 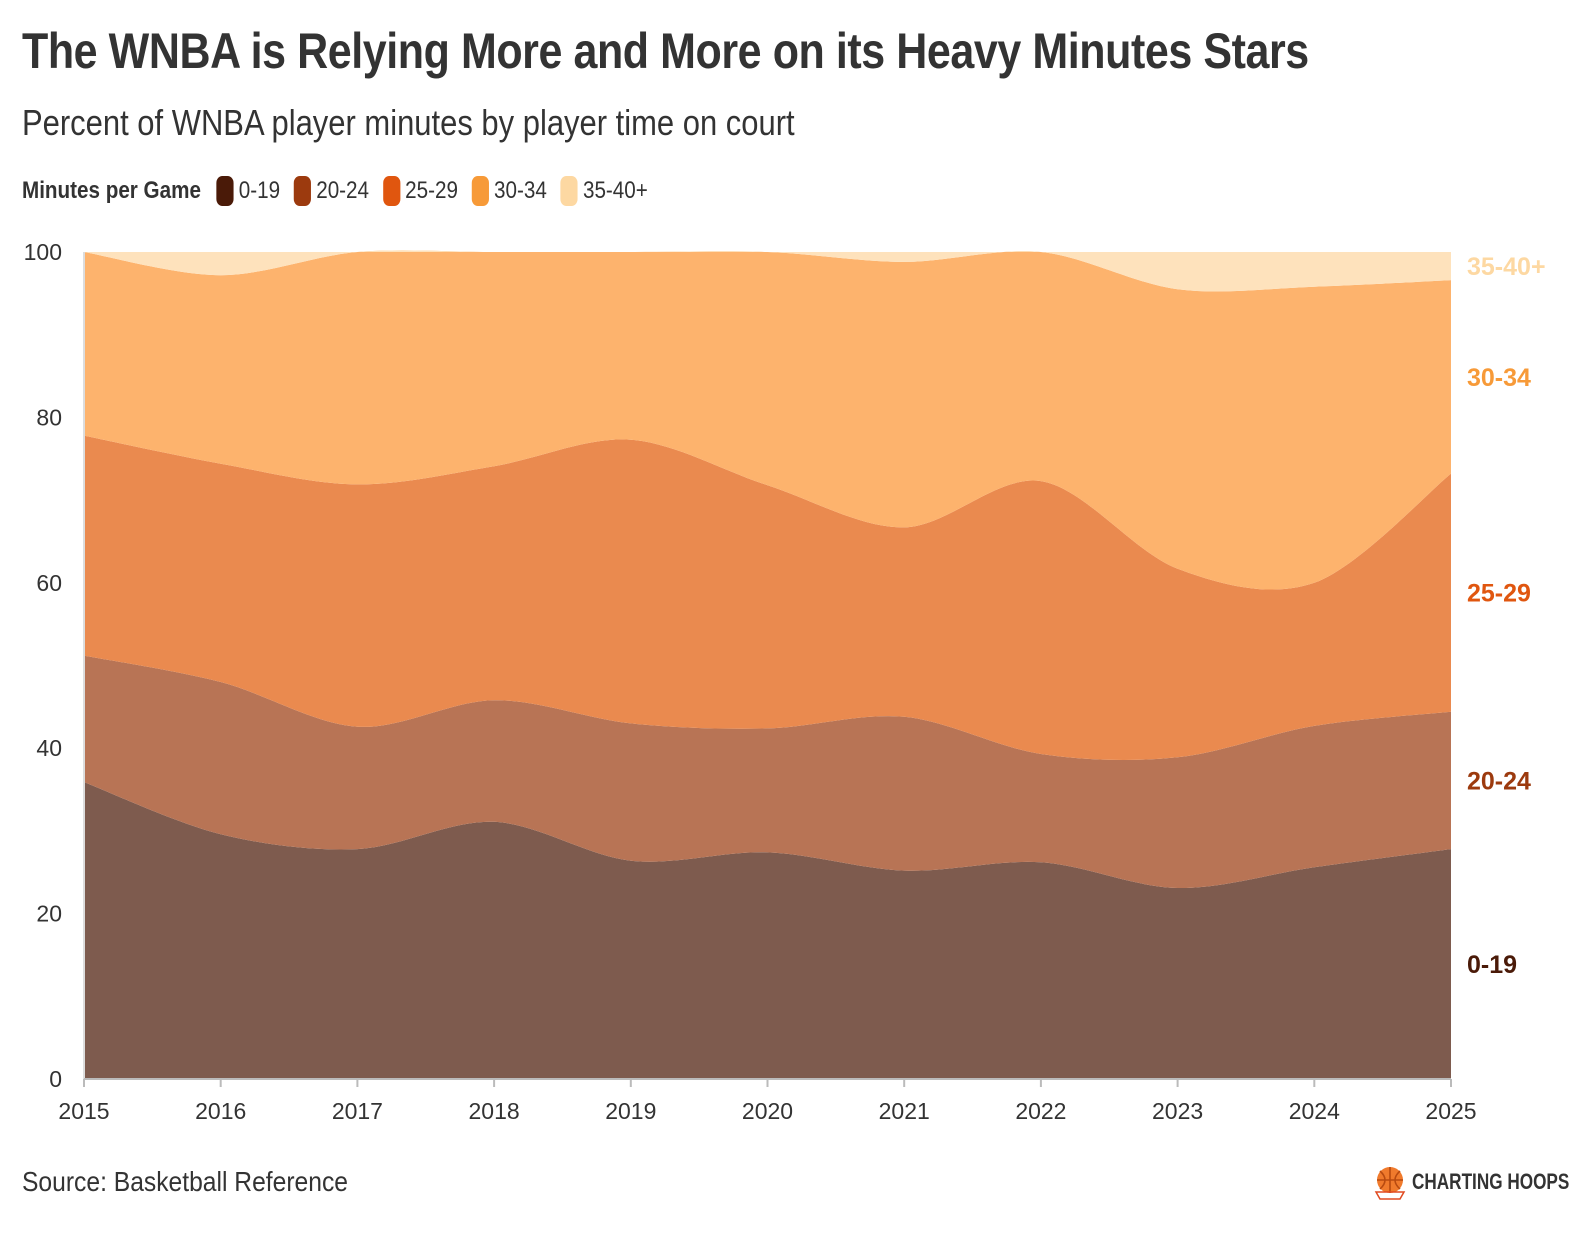 What do you see at coordinates (55, 1079) in the screenshot?
I see `y-tick-label-0: 0` at bounding box center [55, 1079].